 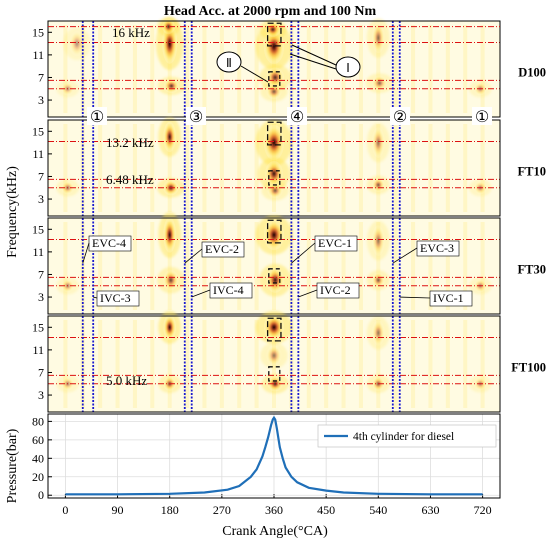 What do you see at coordinates (130, 179) in the screenshot?
I see `frequency-label-6-48khz: 6.48 kHz` at bounding box center [130, 179].